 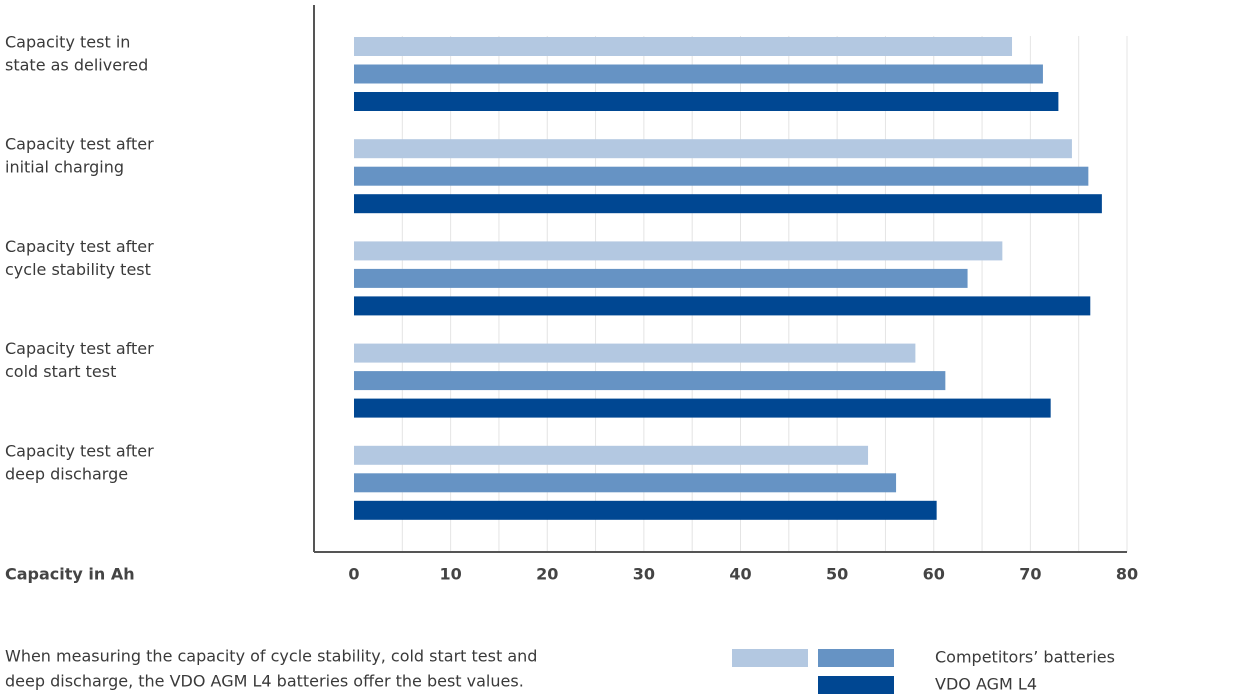 What do you see at coordinates (740, 574) in the screenshot?
I see `x-tick-label: 40` at bounding box center [740, 574].